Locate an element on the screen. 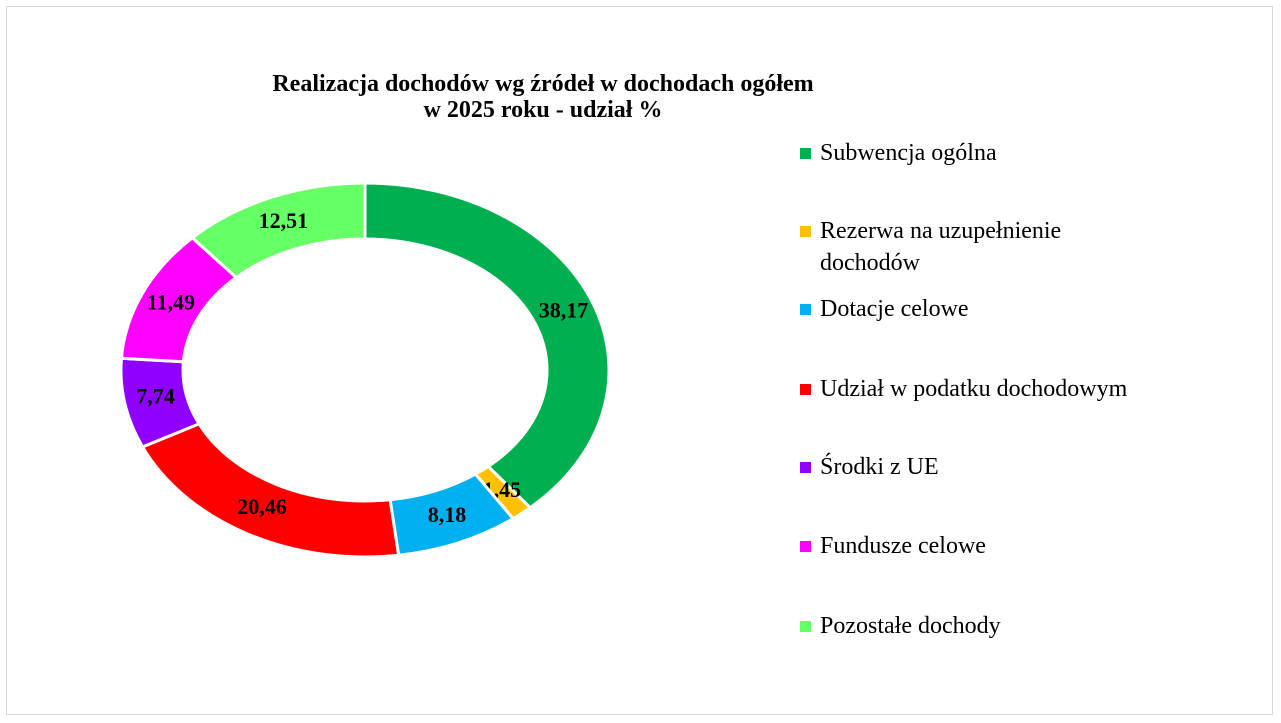  legend-item: Środki z UE is located at coordinates (975, 467).